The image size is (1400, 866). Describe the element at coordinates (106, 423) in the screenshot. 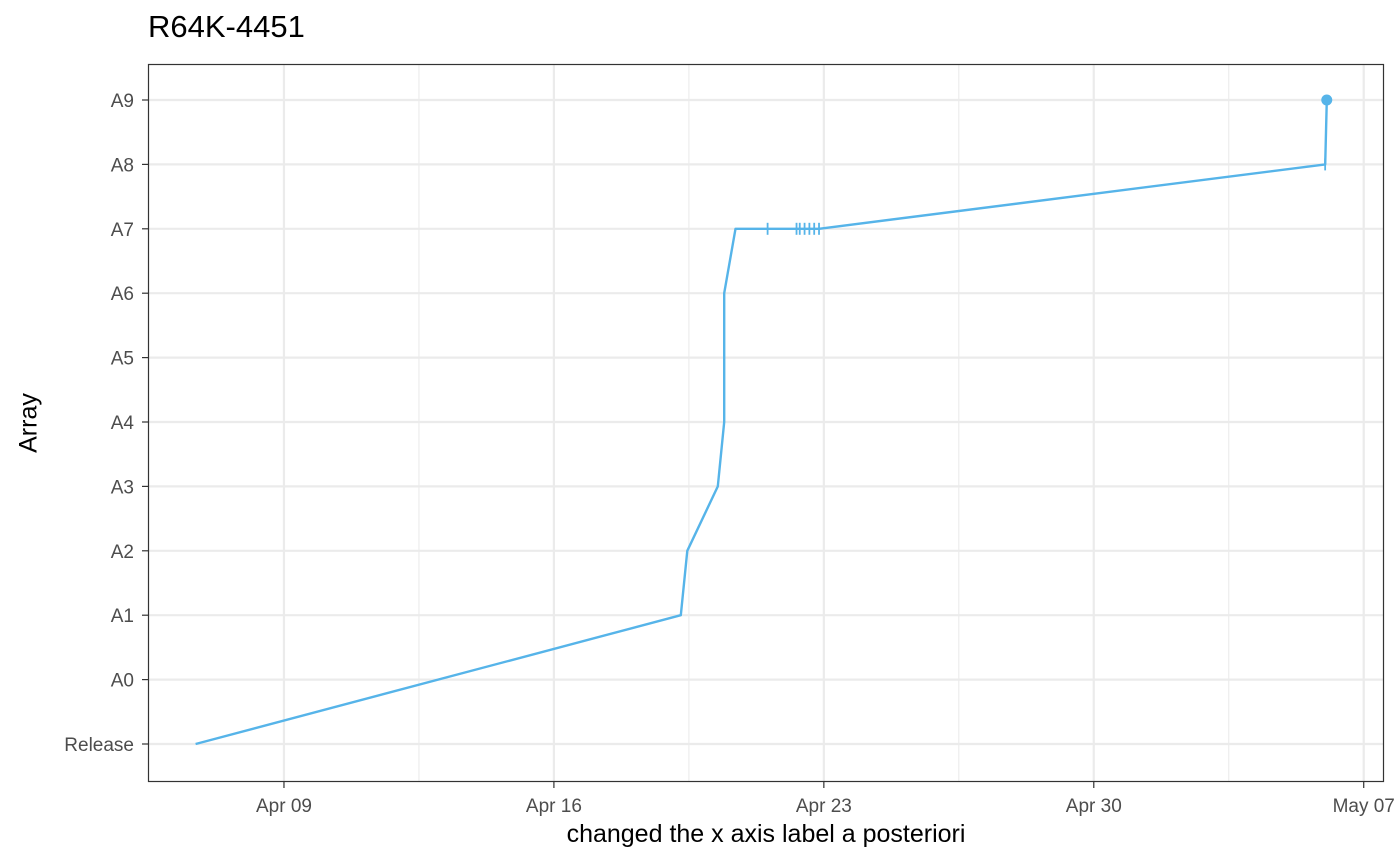

I see `y-axis: Release A0 A1 A2 A3 A4 A5 A6 A7 A8 A9` at that location.